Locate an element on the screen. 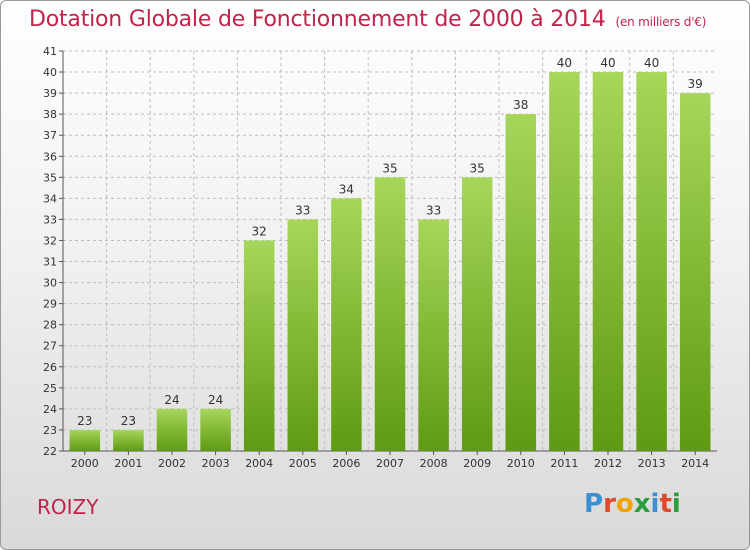 This screenshot has height=550, width=750. x-tick-label: 2001 is located at coordinates (128, 463).